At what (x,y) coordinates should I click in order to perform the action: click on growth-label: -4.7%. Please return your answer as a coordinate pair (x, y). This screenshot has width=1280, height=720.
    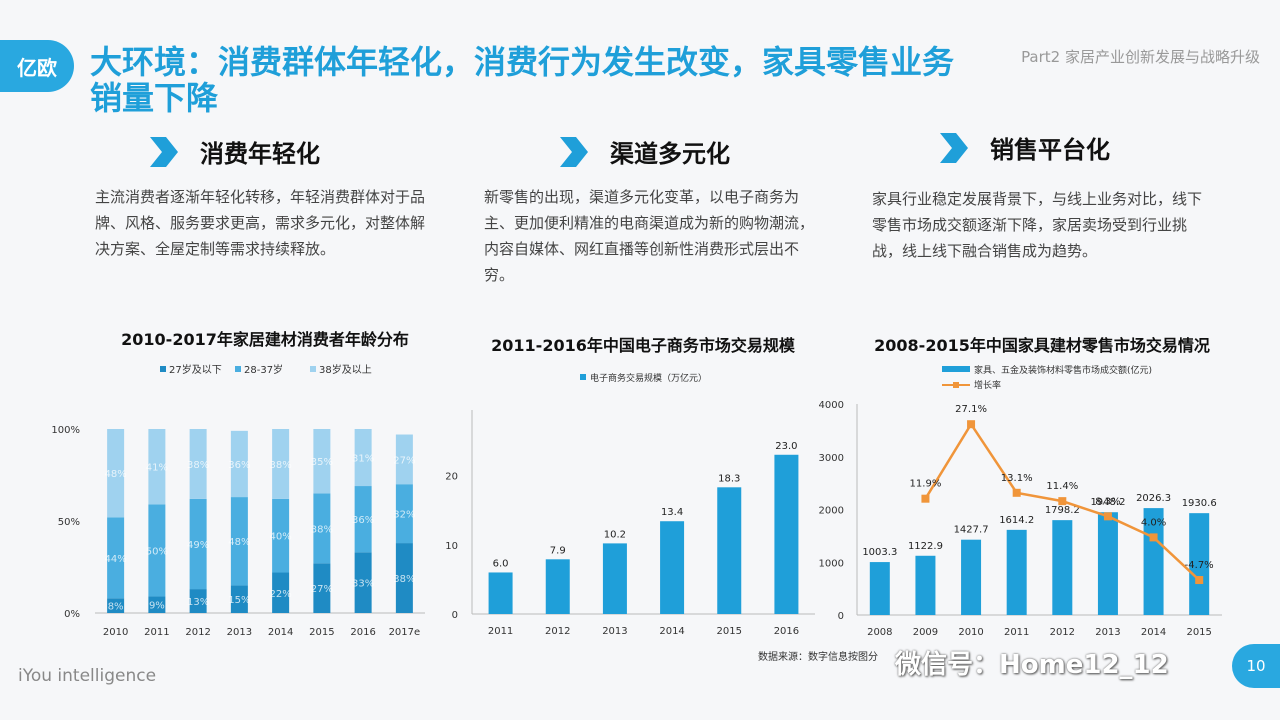
    Looking at the image, I should click on (1199, 565).